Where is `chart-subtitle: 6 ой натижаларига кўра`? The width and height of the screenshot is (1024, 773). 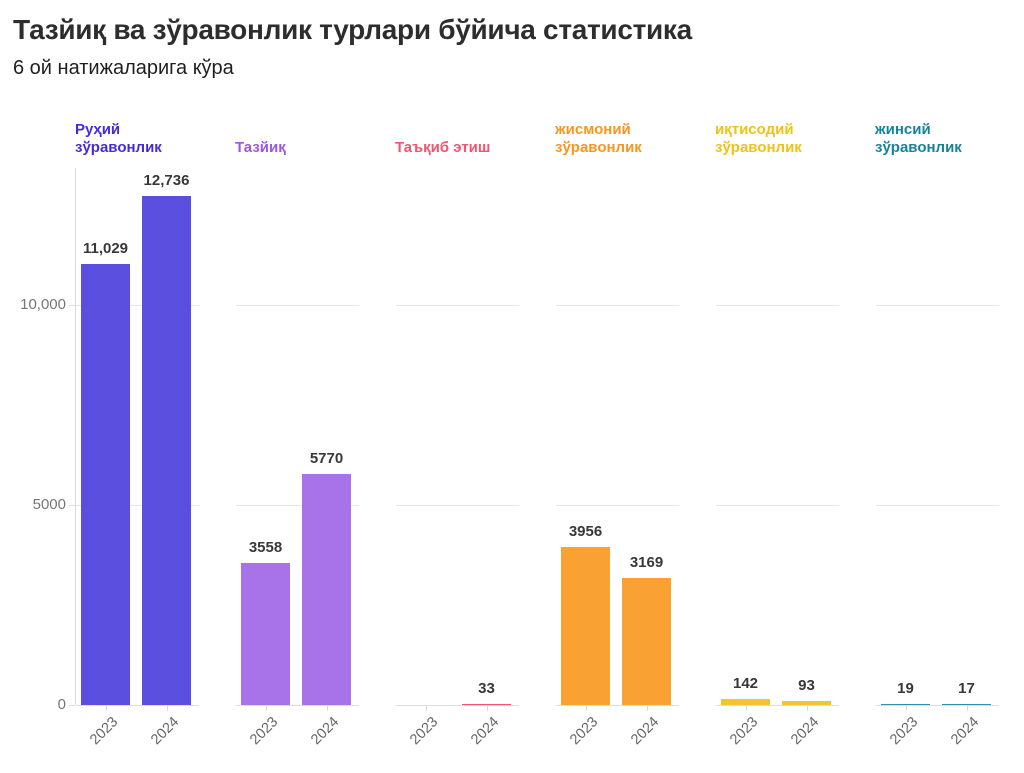 chart-subtitle: 6 ой натижаларига кўра is located at coordinates (123, 68).